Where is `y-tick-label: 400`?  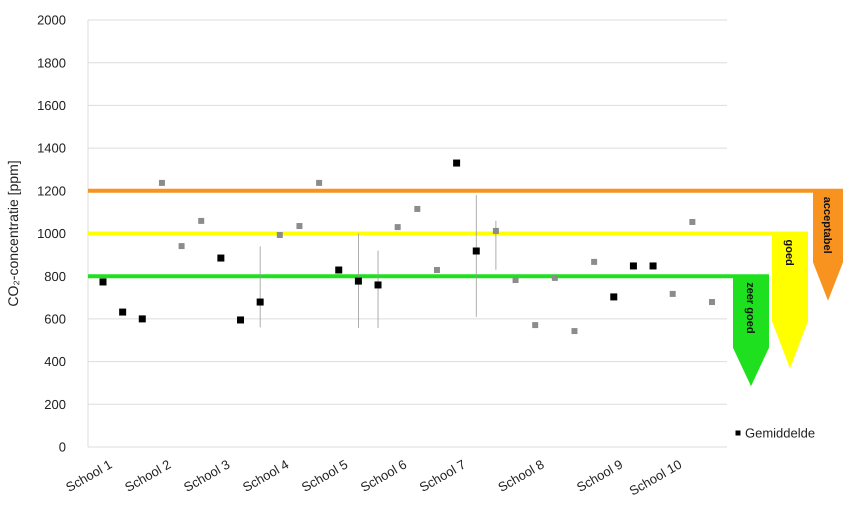
y-tick-label: 400 is located at coordinates (55, 362).